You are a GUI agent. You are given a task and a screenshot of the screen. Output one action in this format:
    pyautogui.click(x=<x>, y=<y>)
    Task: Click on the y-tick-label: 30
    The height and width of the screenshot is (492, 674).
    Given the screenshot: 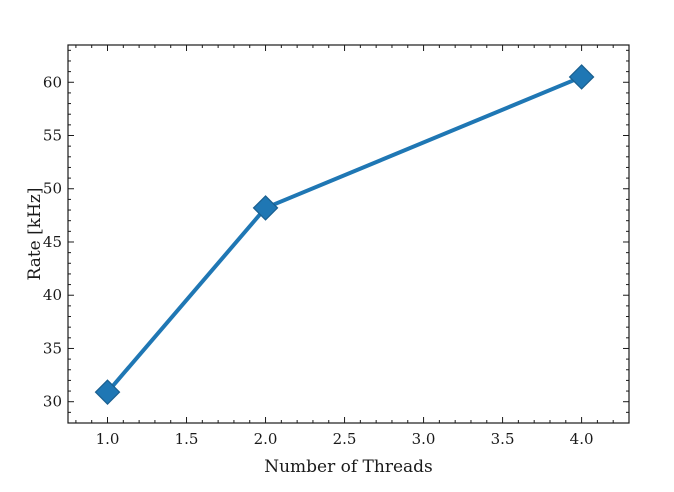 What is the action you would take?
    pyautogui.click(x=52, y=402)
    